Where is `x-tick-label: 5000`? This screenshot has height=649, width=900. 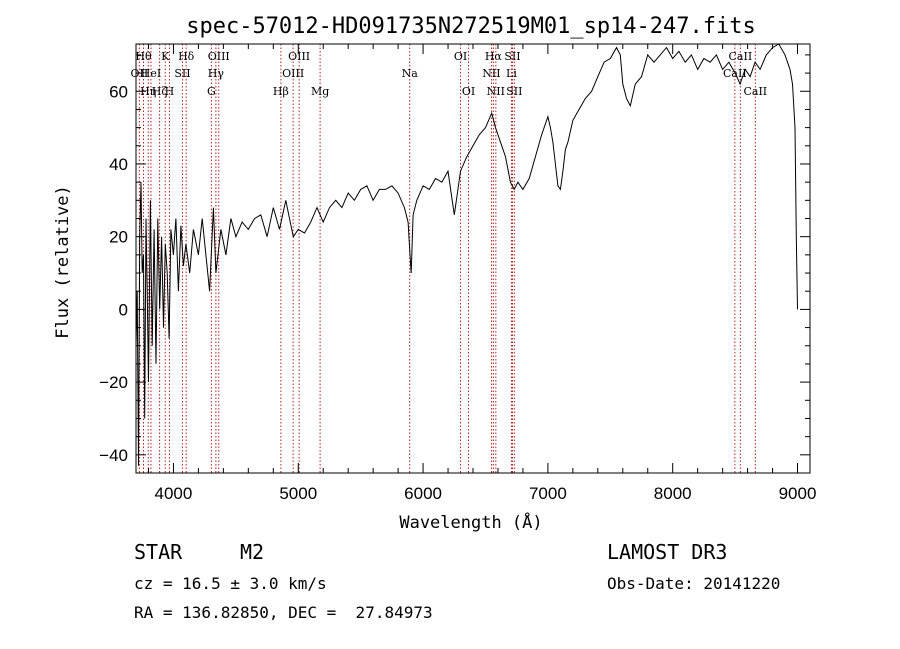 x-tick-label: 5000 is located at coordinates (298, 493).